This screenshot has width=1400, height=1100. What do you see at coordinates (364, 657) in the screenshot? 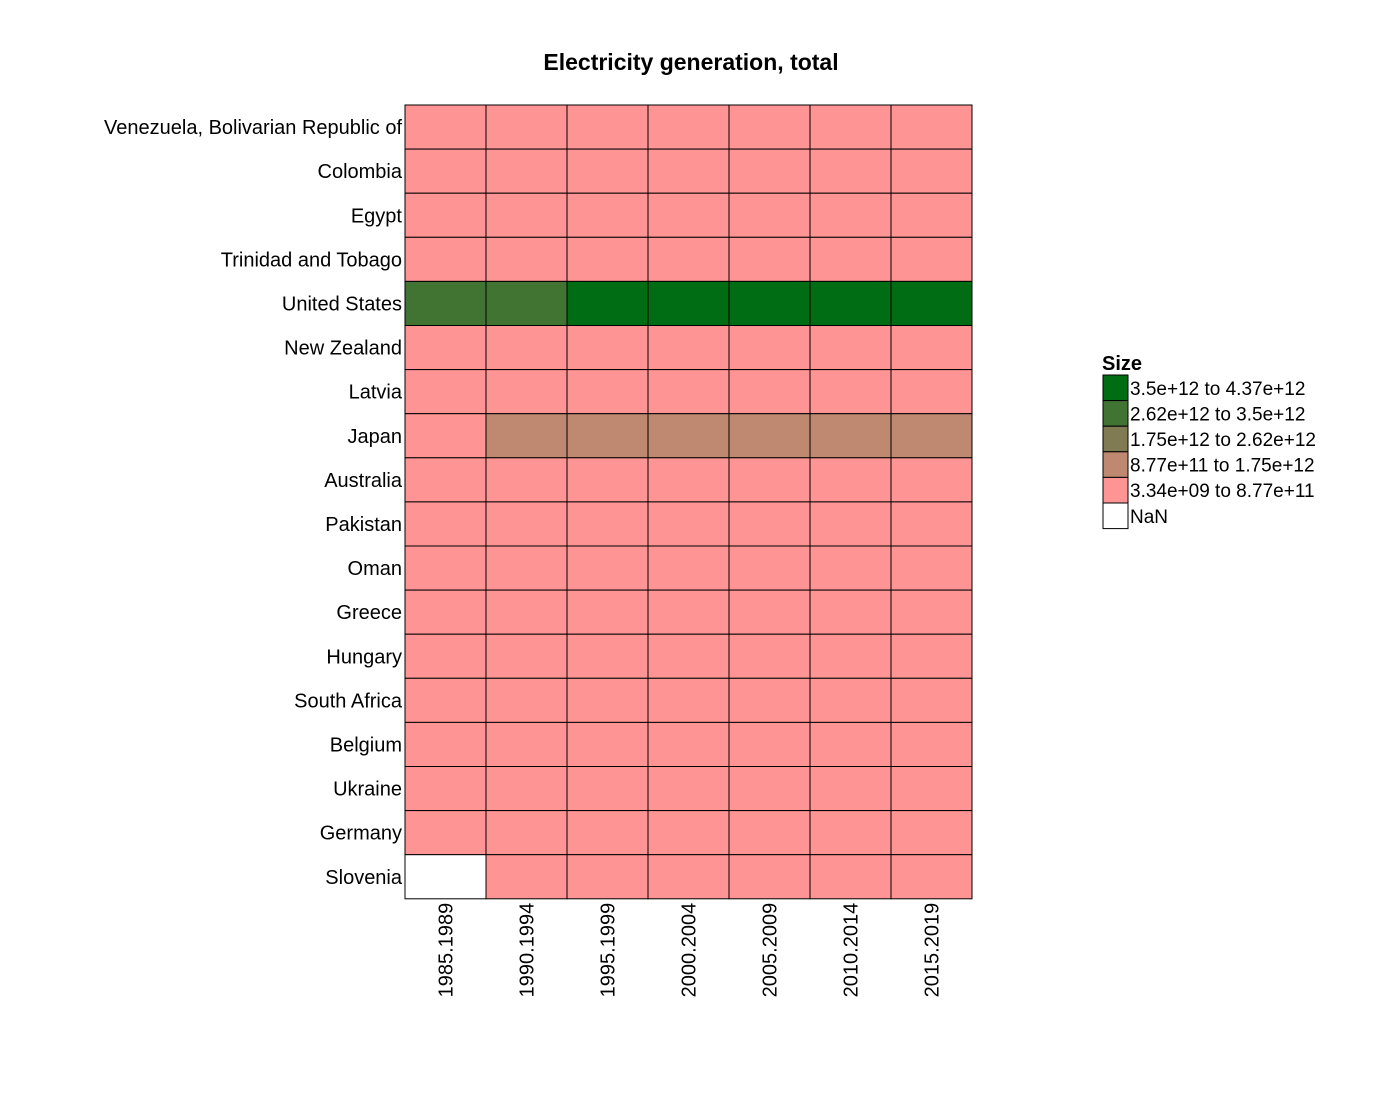
I see `row-label: Hungary` at bounding box center [364, 657].